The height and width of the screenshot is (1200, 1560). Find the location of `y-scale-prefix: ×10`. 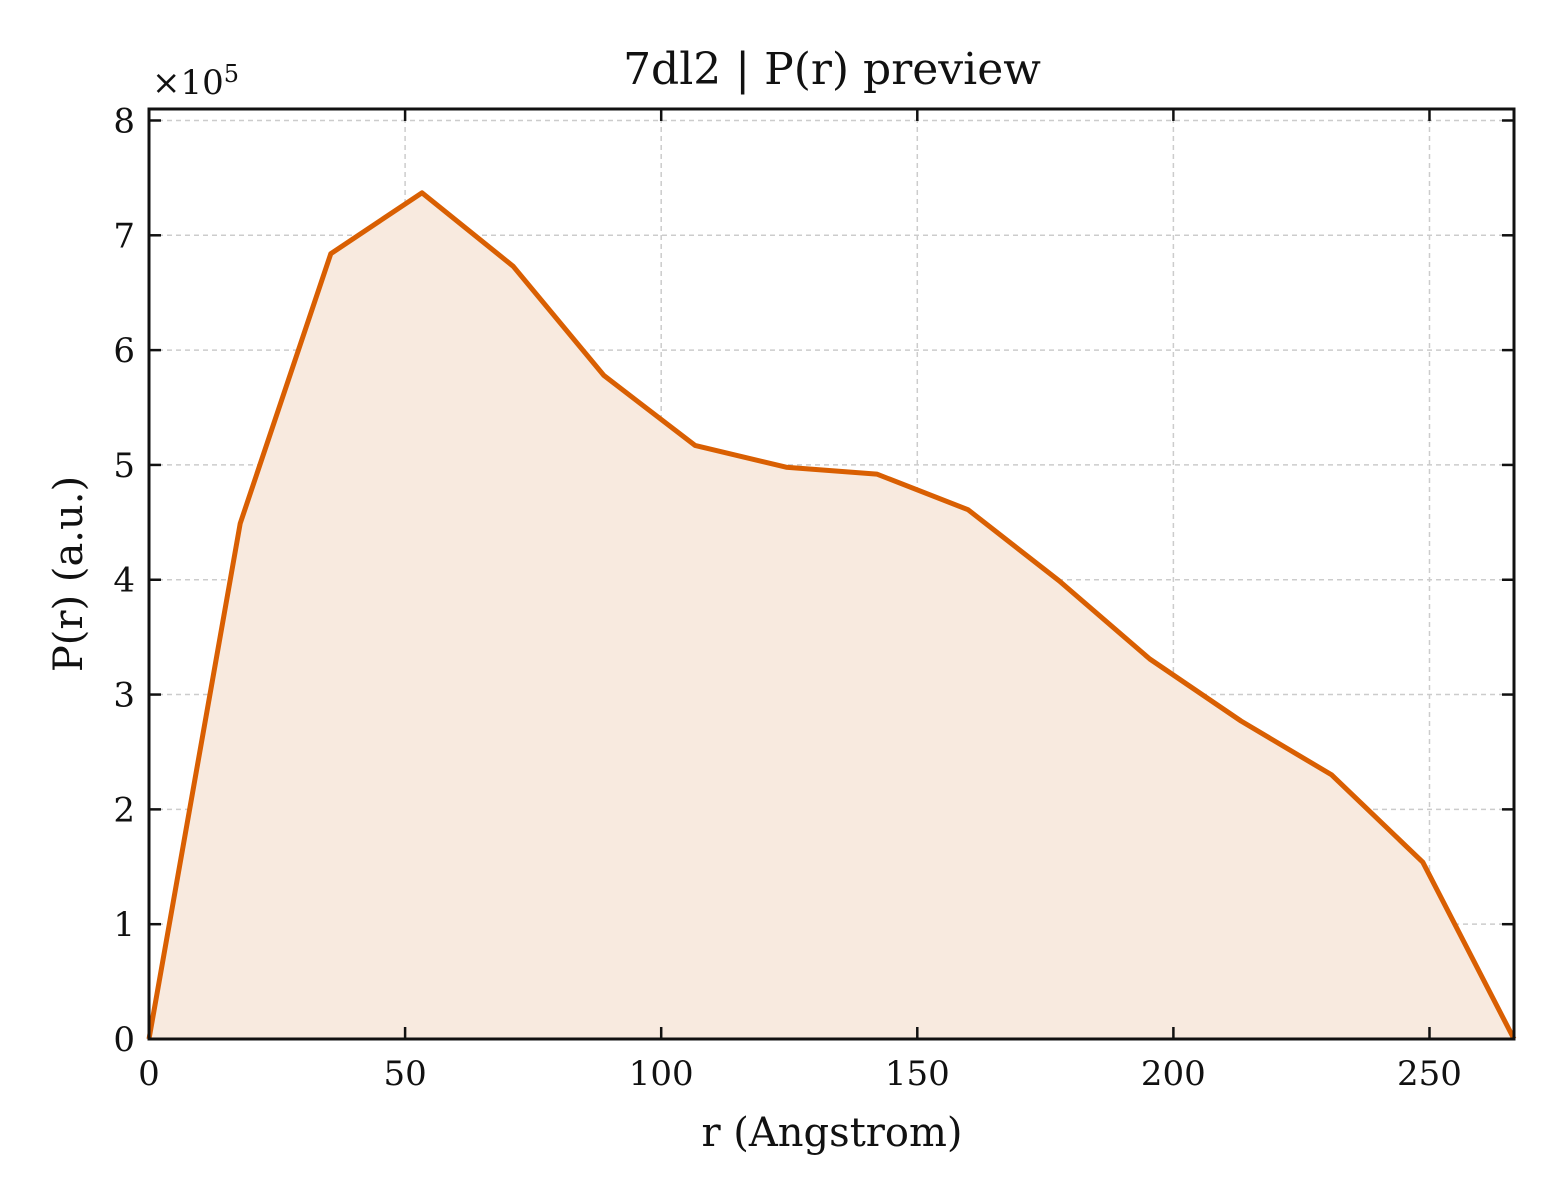

y-scale-prefix: ×10 is located at coordinates (188, 83).